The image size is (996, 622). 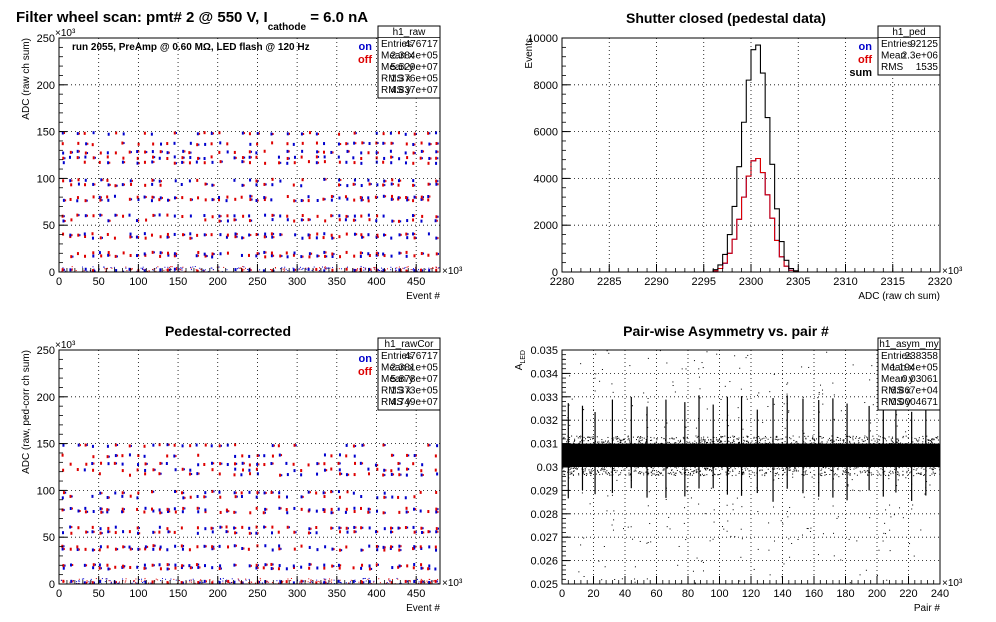 I want to click on y-tick-label: 0.034, so click(x=544, y=374).